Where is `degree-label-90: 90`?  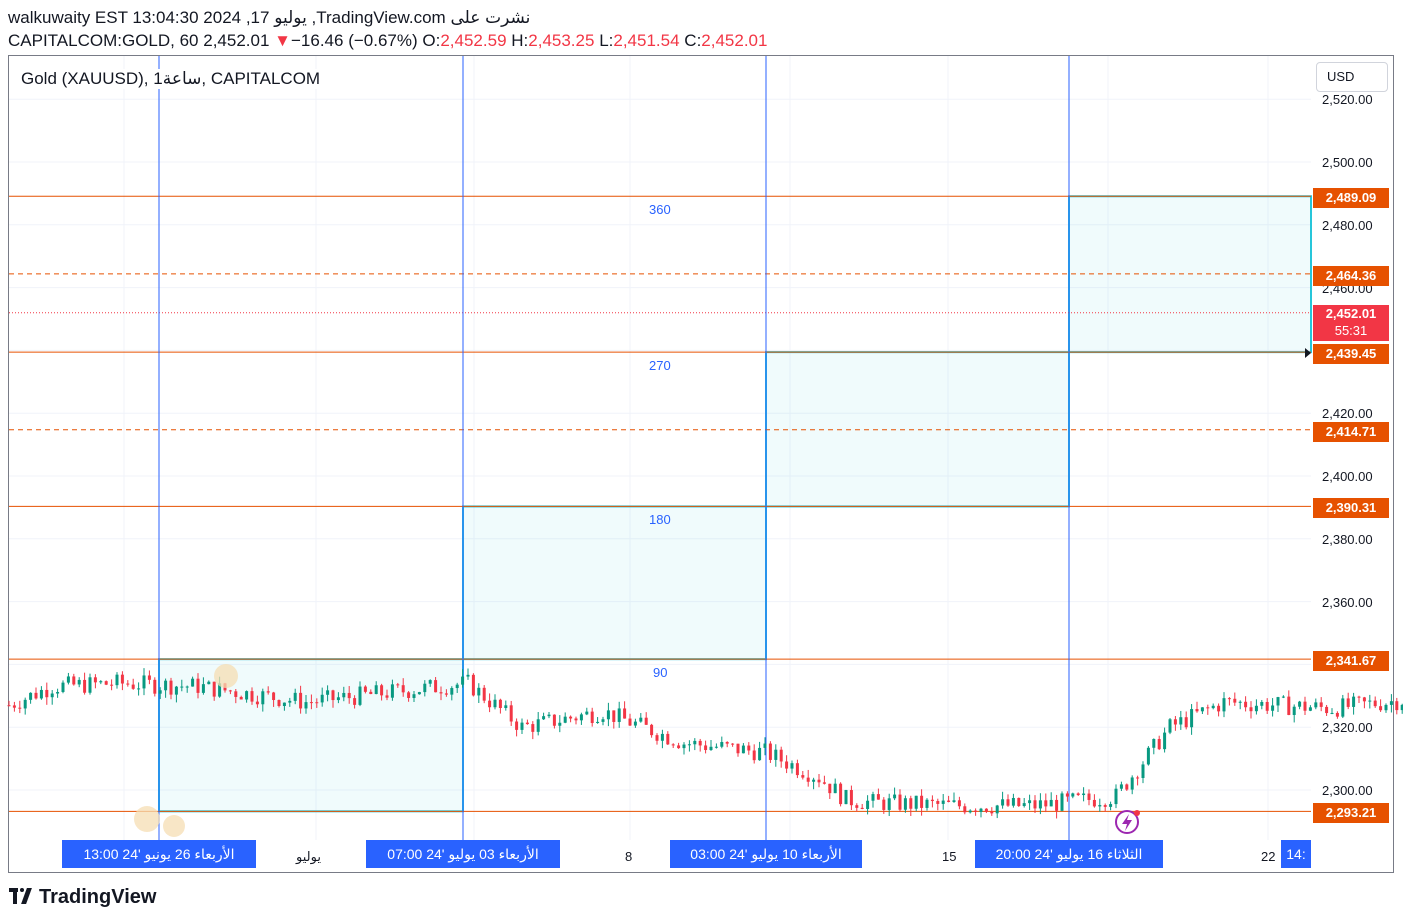
degree-label-90: 90 is located at coordinates (660, 672).